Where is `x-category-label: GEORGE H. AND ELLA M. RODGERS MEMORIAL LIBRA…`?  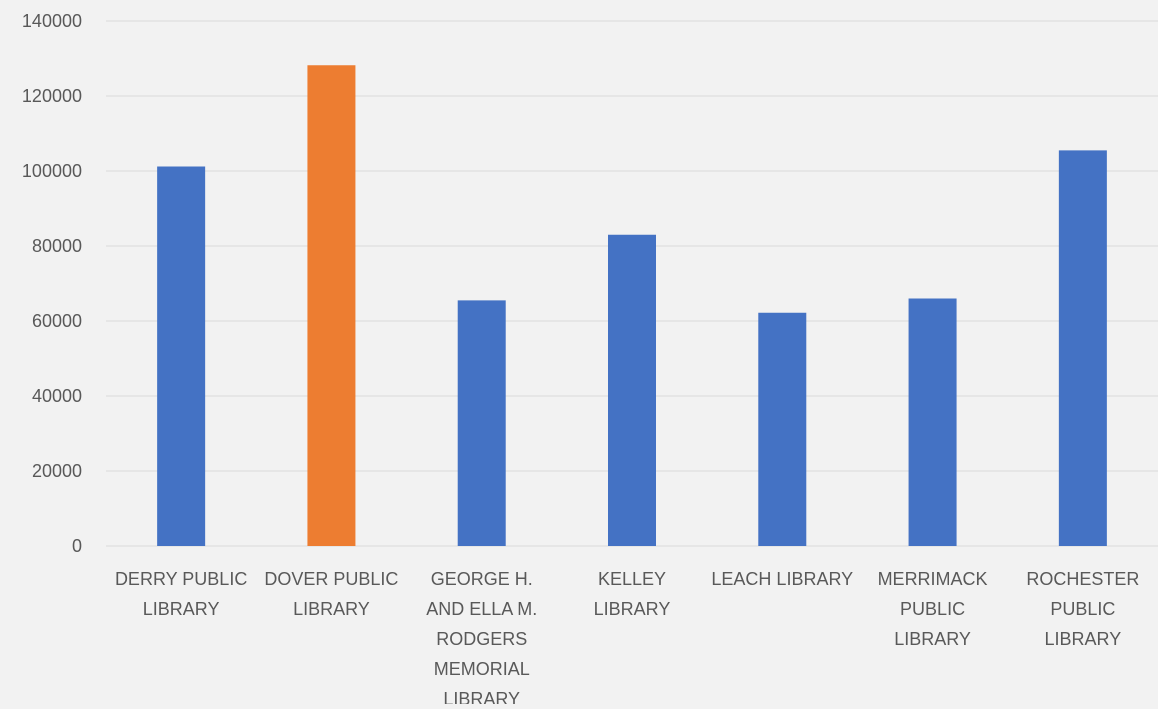
x-category-label: GEORGE H. AND ELLA M. RODGERS MEMORIAL LIBRA… is located at coordinates (481, 636).